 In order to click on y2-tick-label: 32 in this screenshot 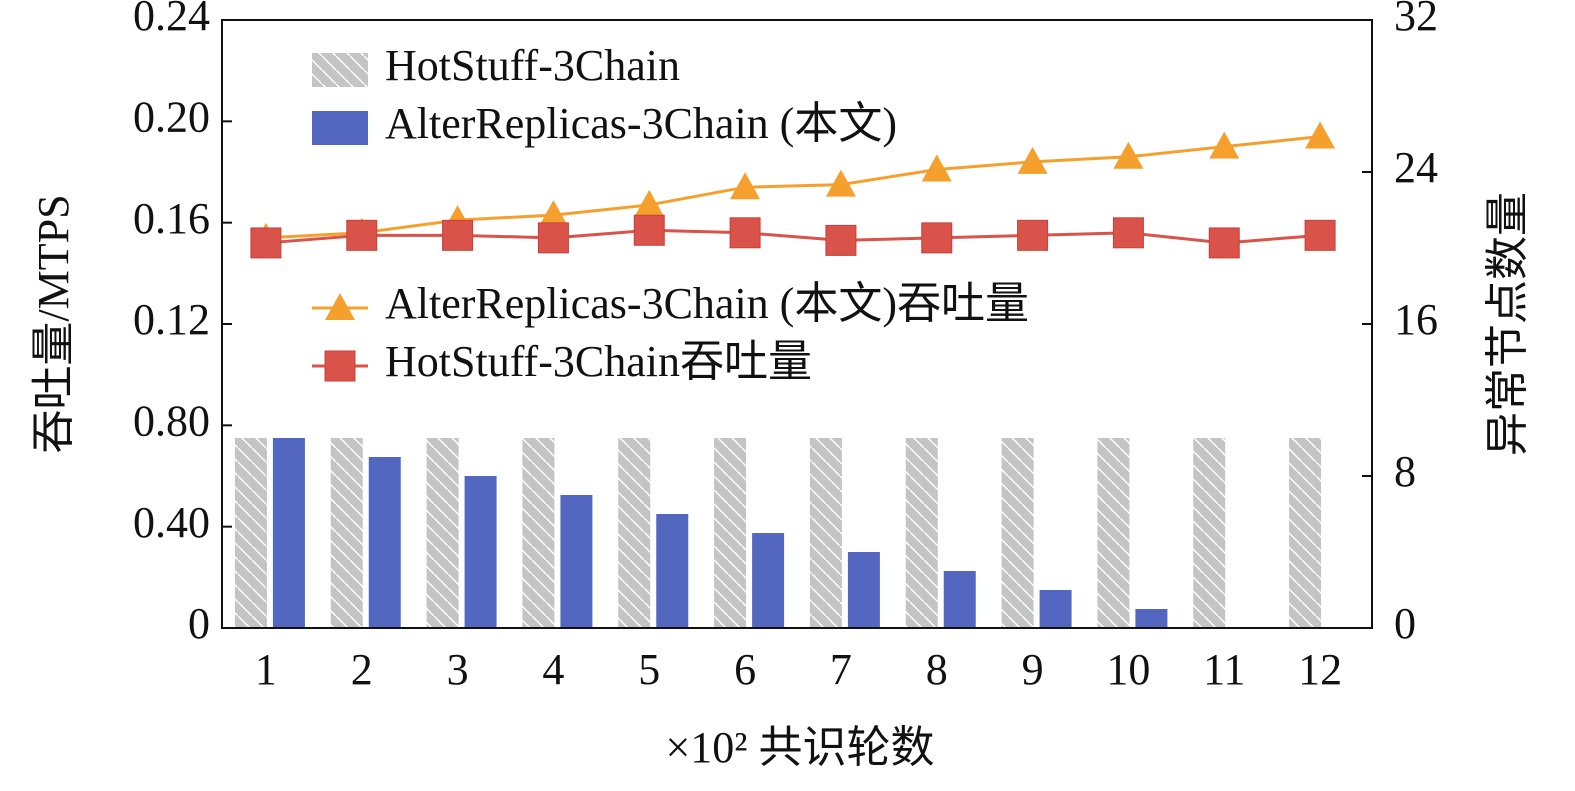, I will do `click(1416, 20)`.